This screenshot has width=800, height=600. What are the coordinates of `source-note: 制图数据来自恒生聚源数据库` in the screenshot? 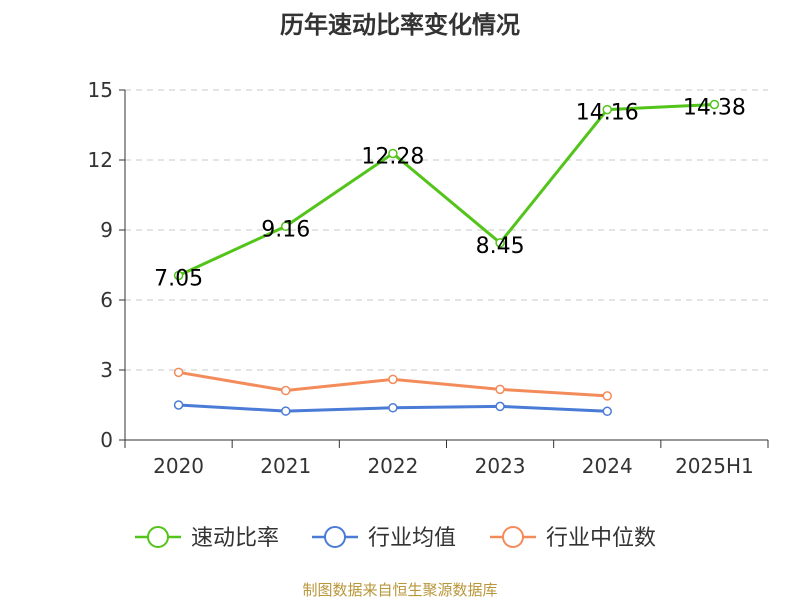 It's located at (399, 590).